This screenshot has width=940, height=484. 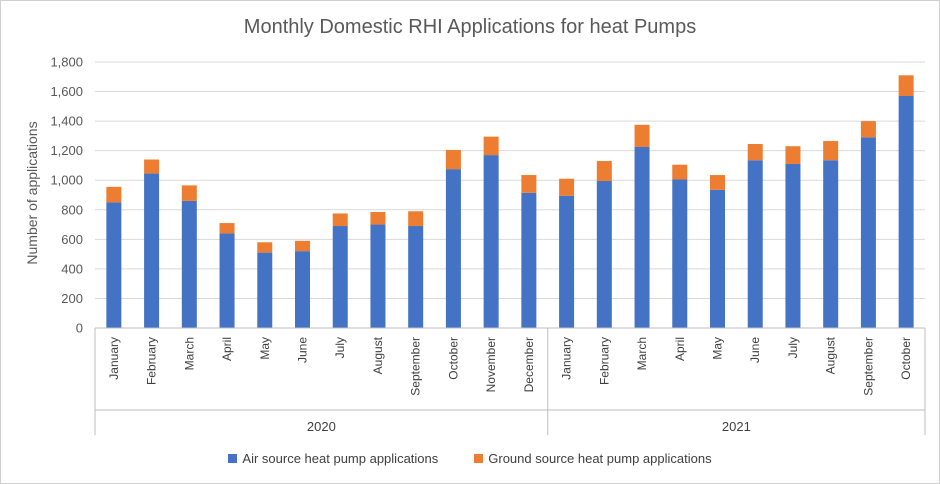 What do you see at coordinates (479, 458) in the screenshot?
I see `legend-swatch-ground` at bounding box center [479, 458].